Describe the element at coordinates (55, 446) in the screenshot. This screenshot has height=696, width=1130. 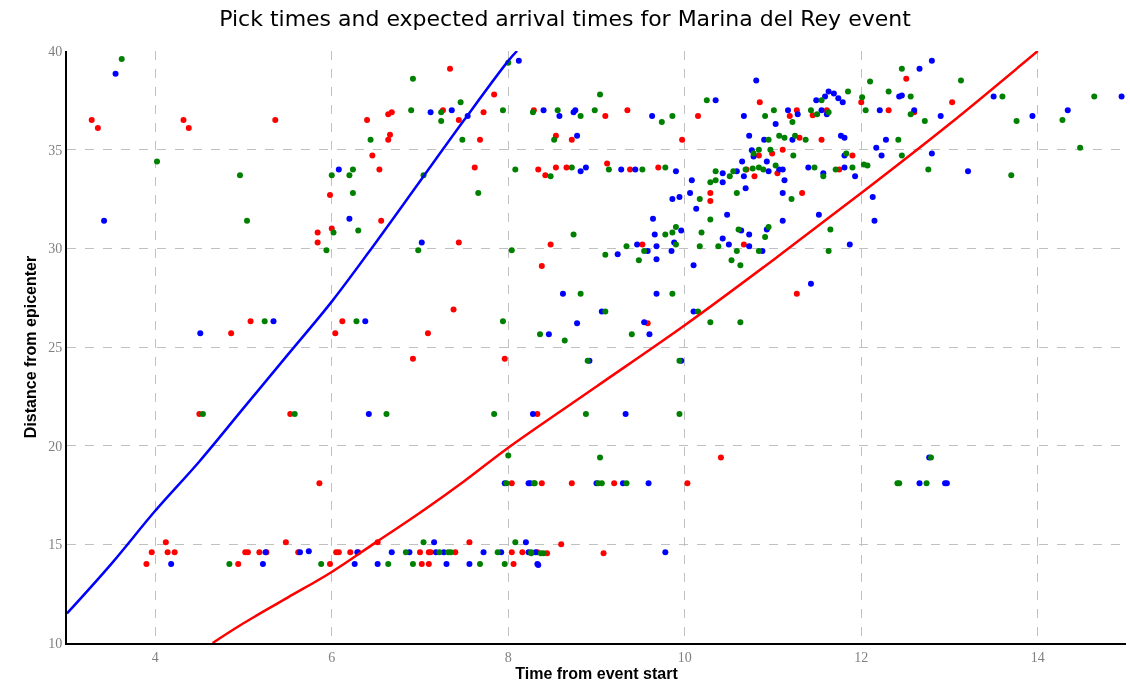
I see `y-tick-label: 20` at that location.